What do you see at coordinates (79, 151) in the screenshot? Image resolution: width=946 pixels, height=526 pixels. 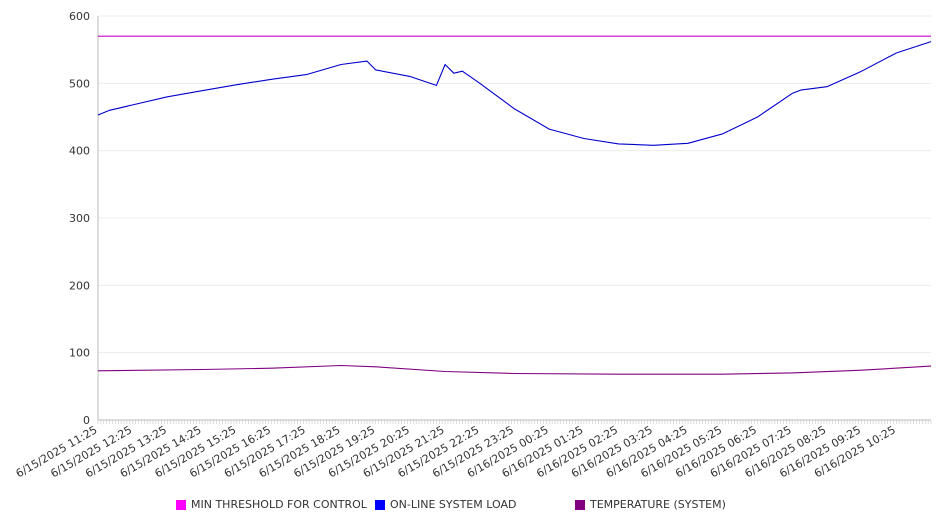 I see `y-tick-label: 400` at bounding box center [79, 151].